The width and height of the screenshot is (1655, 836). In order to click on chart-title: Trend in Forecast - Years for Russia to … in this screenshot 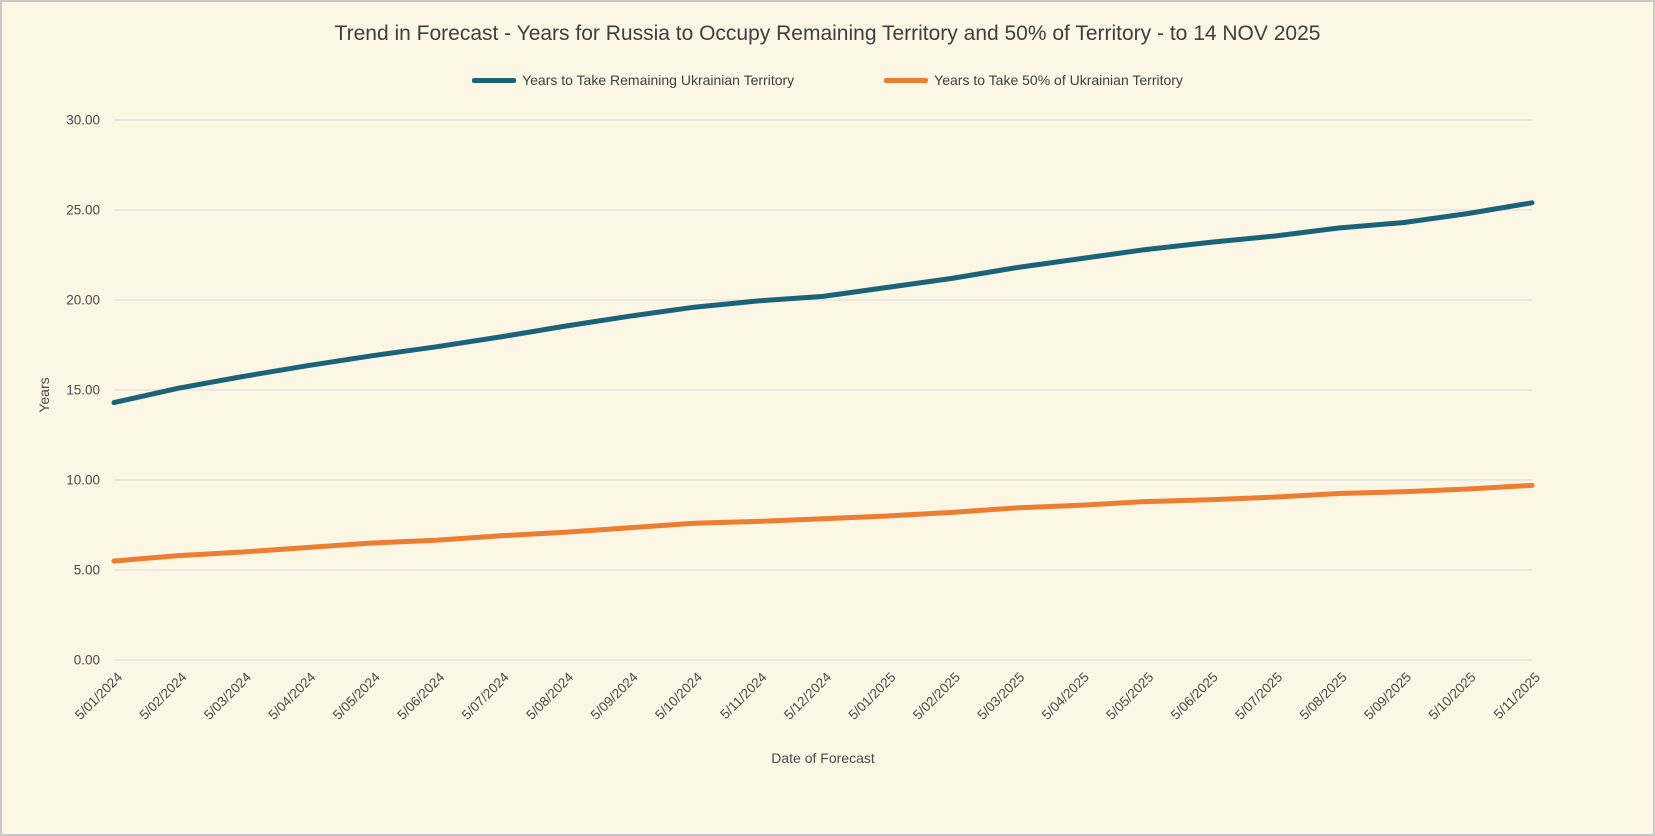, I will do `click(827, 33)`.